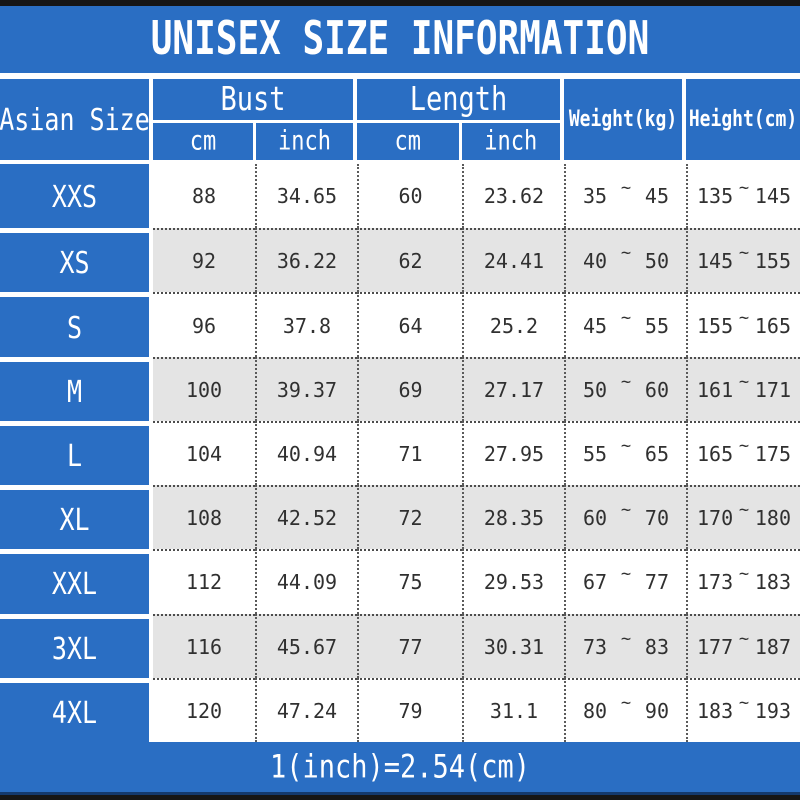  Describe the element at coordinates (306, 324) in the screenshot. I see `bust-inch-cell: 37.8` at that location.